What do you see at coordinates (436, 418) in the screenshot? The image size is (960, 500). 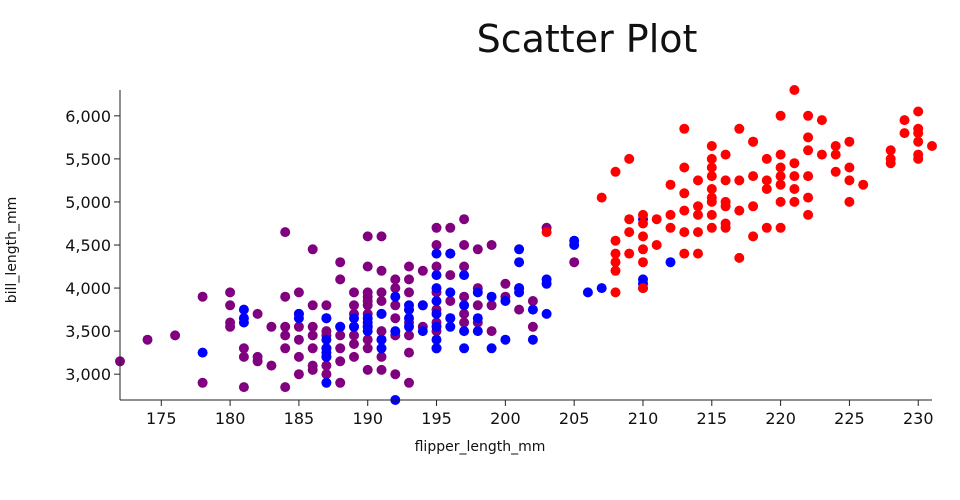 I see `x-tick-label: 195` at bounding box center [436, 418].